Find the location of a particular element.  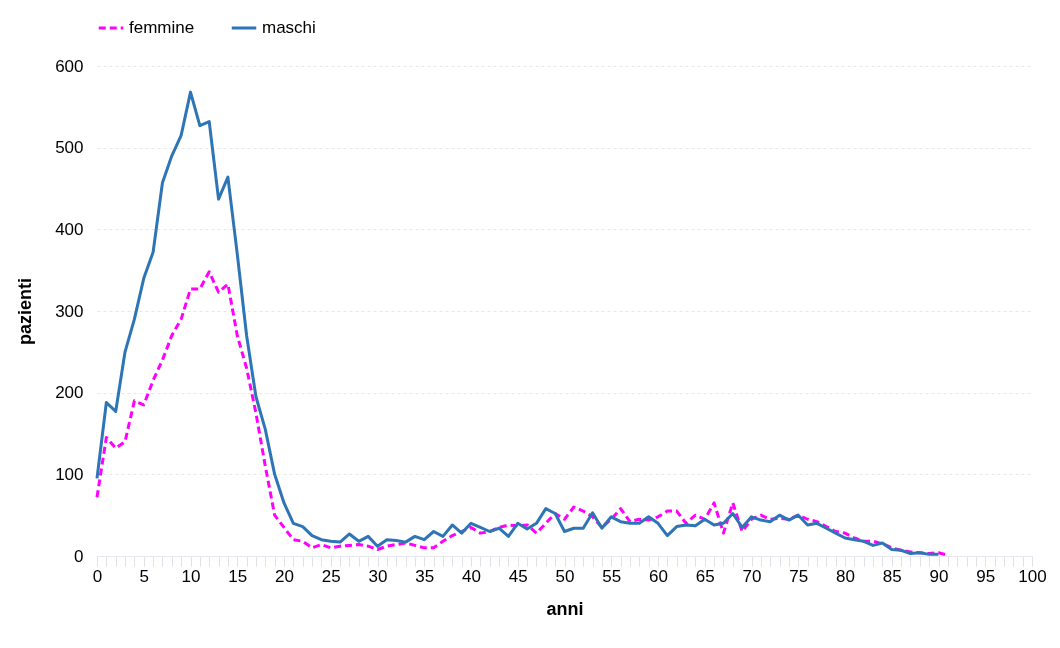

x-tick-label: 50 is located at coordinates (565, 576).